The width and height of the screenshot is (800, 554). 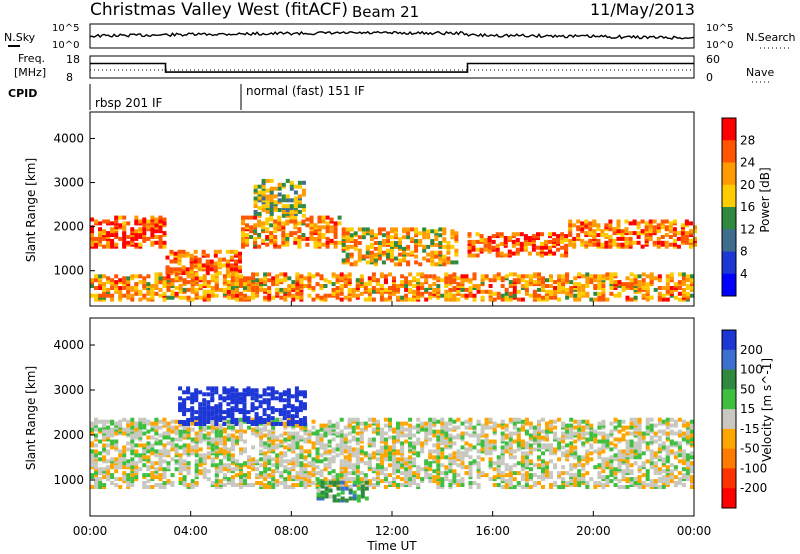 What do you see at coordinates (20, 37) in the screenshot?
I see `noise-left-label: N.Sky` at bounding box center [20, 37].